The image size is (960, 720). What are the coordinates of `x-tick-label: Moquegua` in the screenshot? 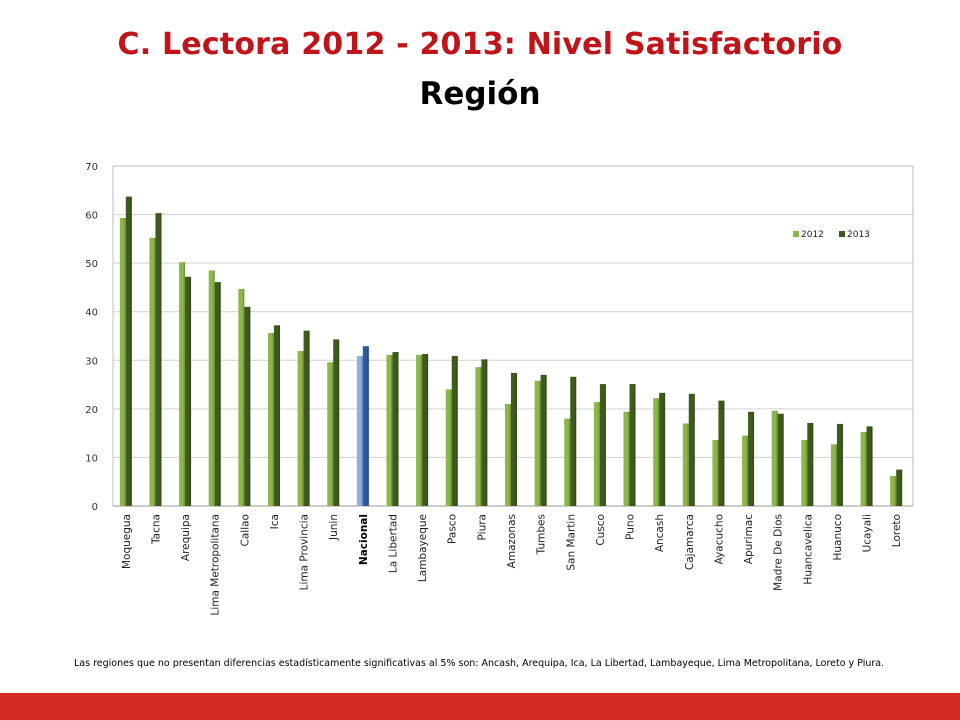 It's located at (127, 541).